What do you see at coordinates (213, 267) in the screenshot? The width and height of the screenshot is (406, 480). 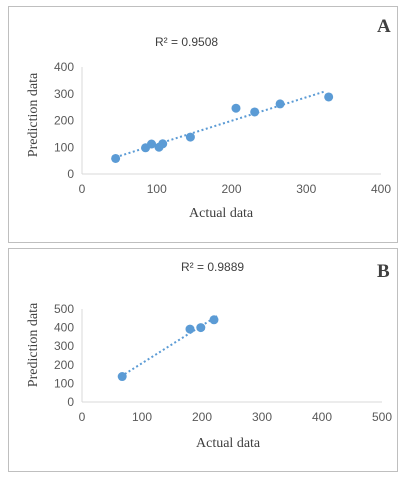 I see `r-squared-label-b: R² = 0.9889` at bounding box center [213, 267].